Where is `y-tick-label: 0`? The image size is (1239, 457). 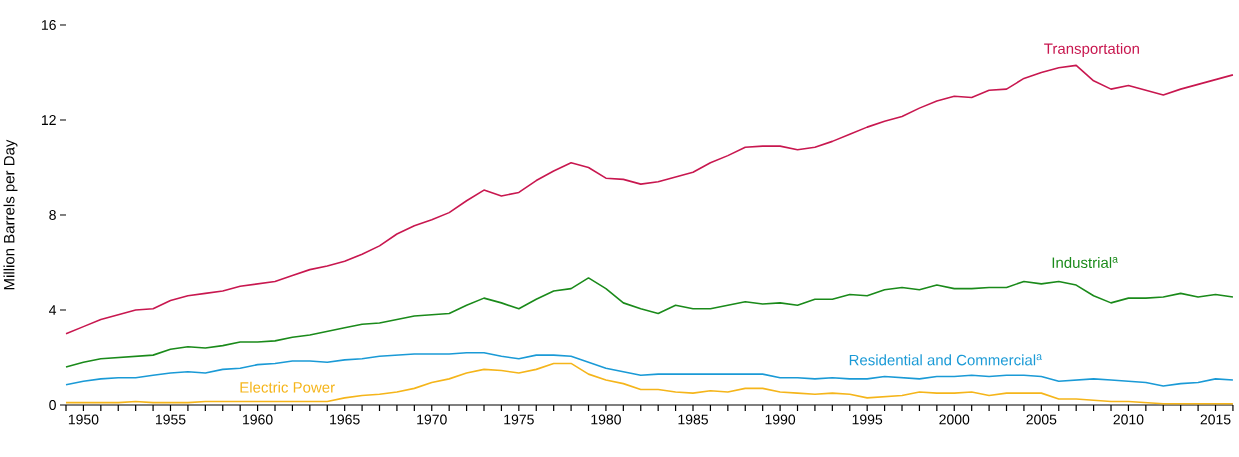
y-tick-label: 0 is located at coordinates (52, 405).